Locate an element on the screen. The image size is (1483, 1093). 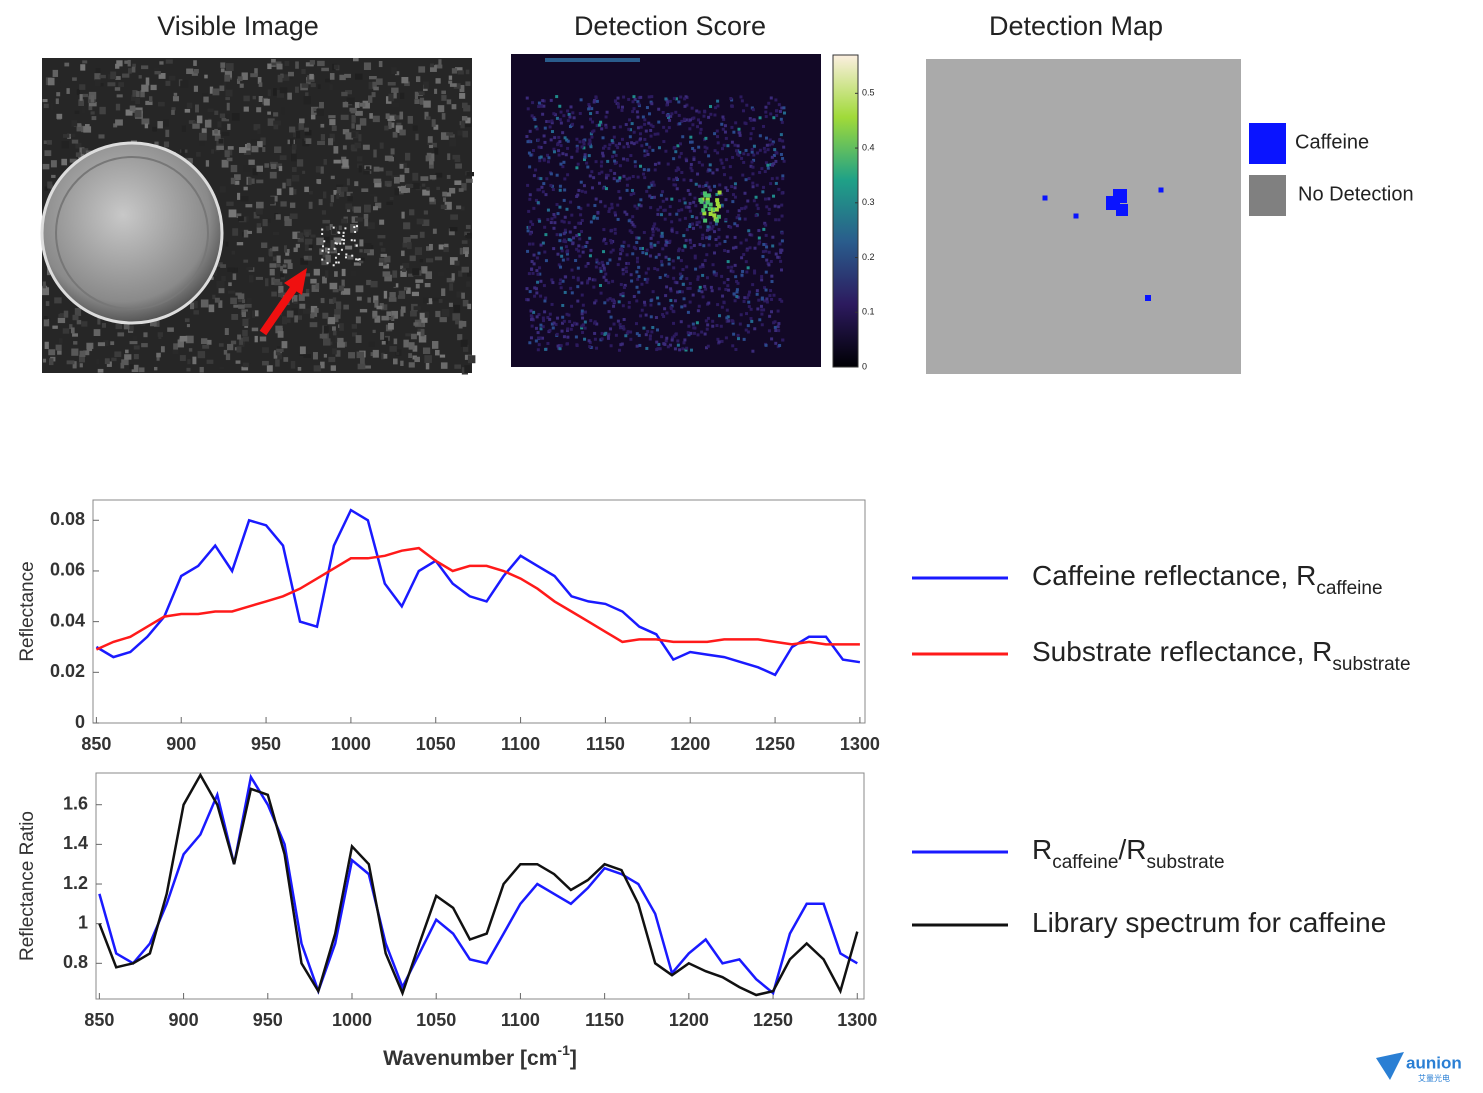
y-tick-label: 0.02 is located at coordinates (67, 671).